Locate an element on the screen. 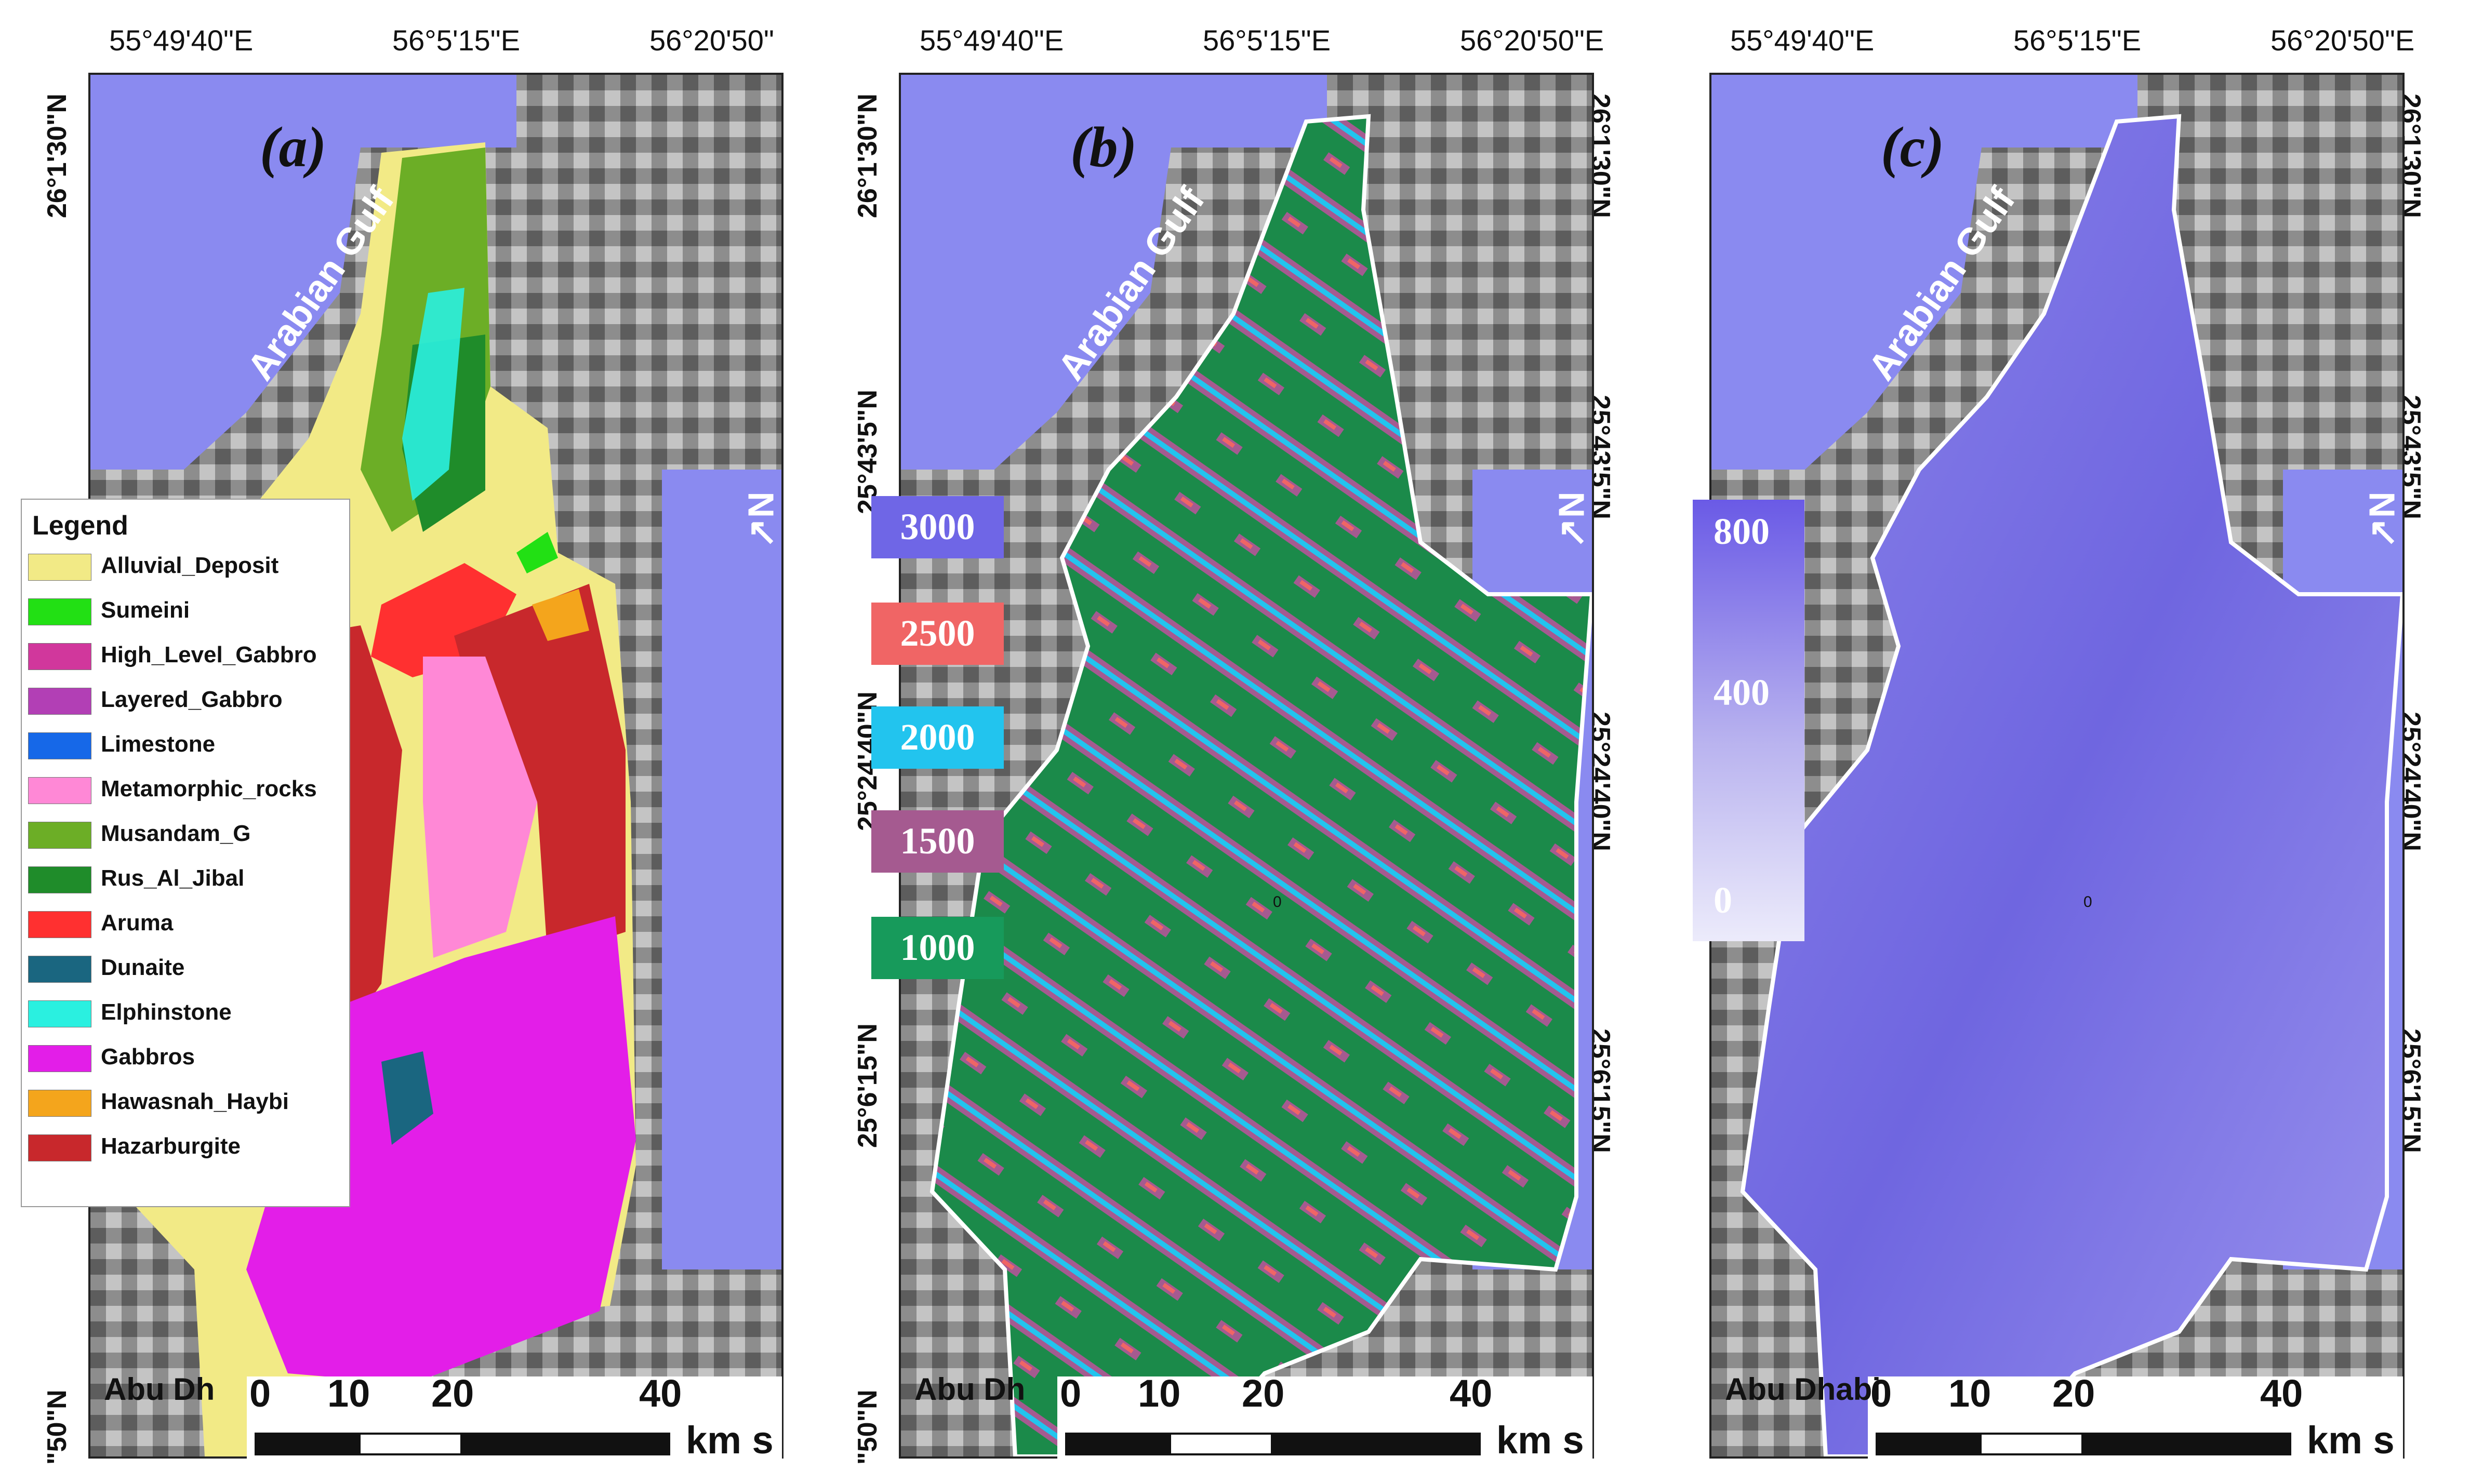 The image size is (2470, 1484). legend-item: Hawasnah_Haybi is located at coordinates (186, 1103).